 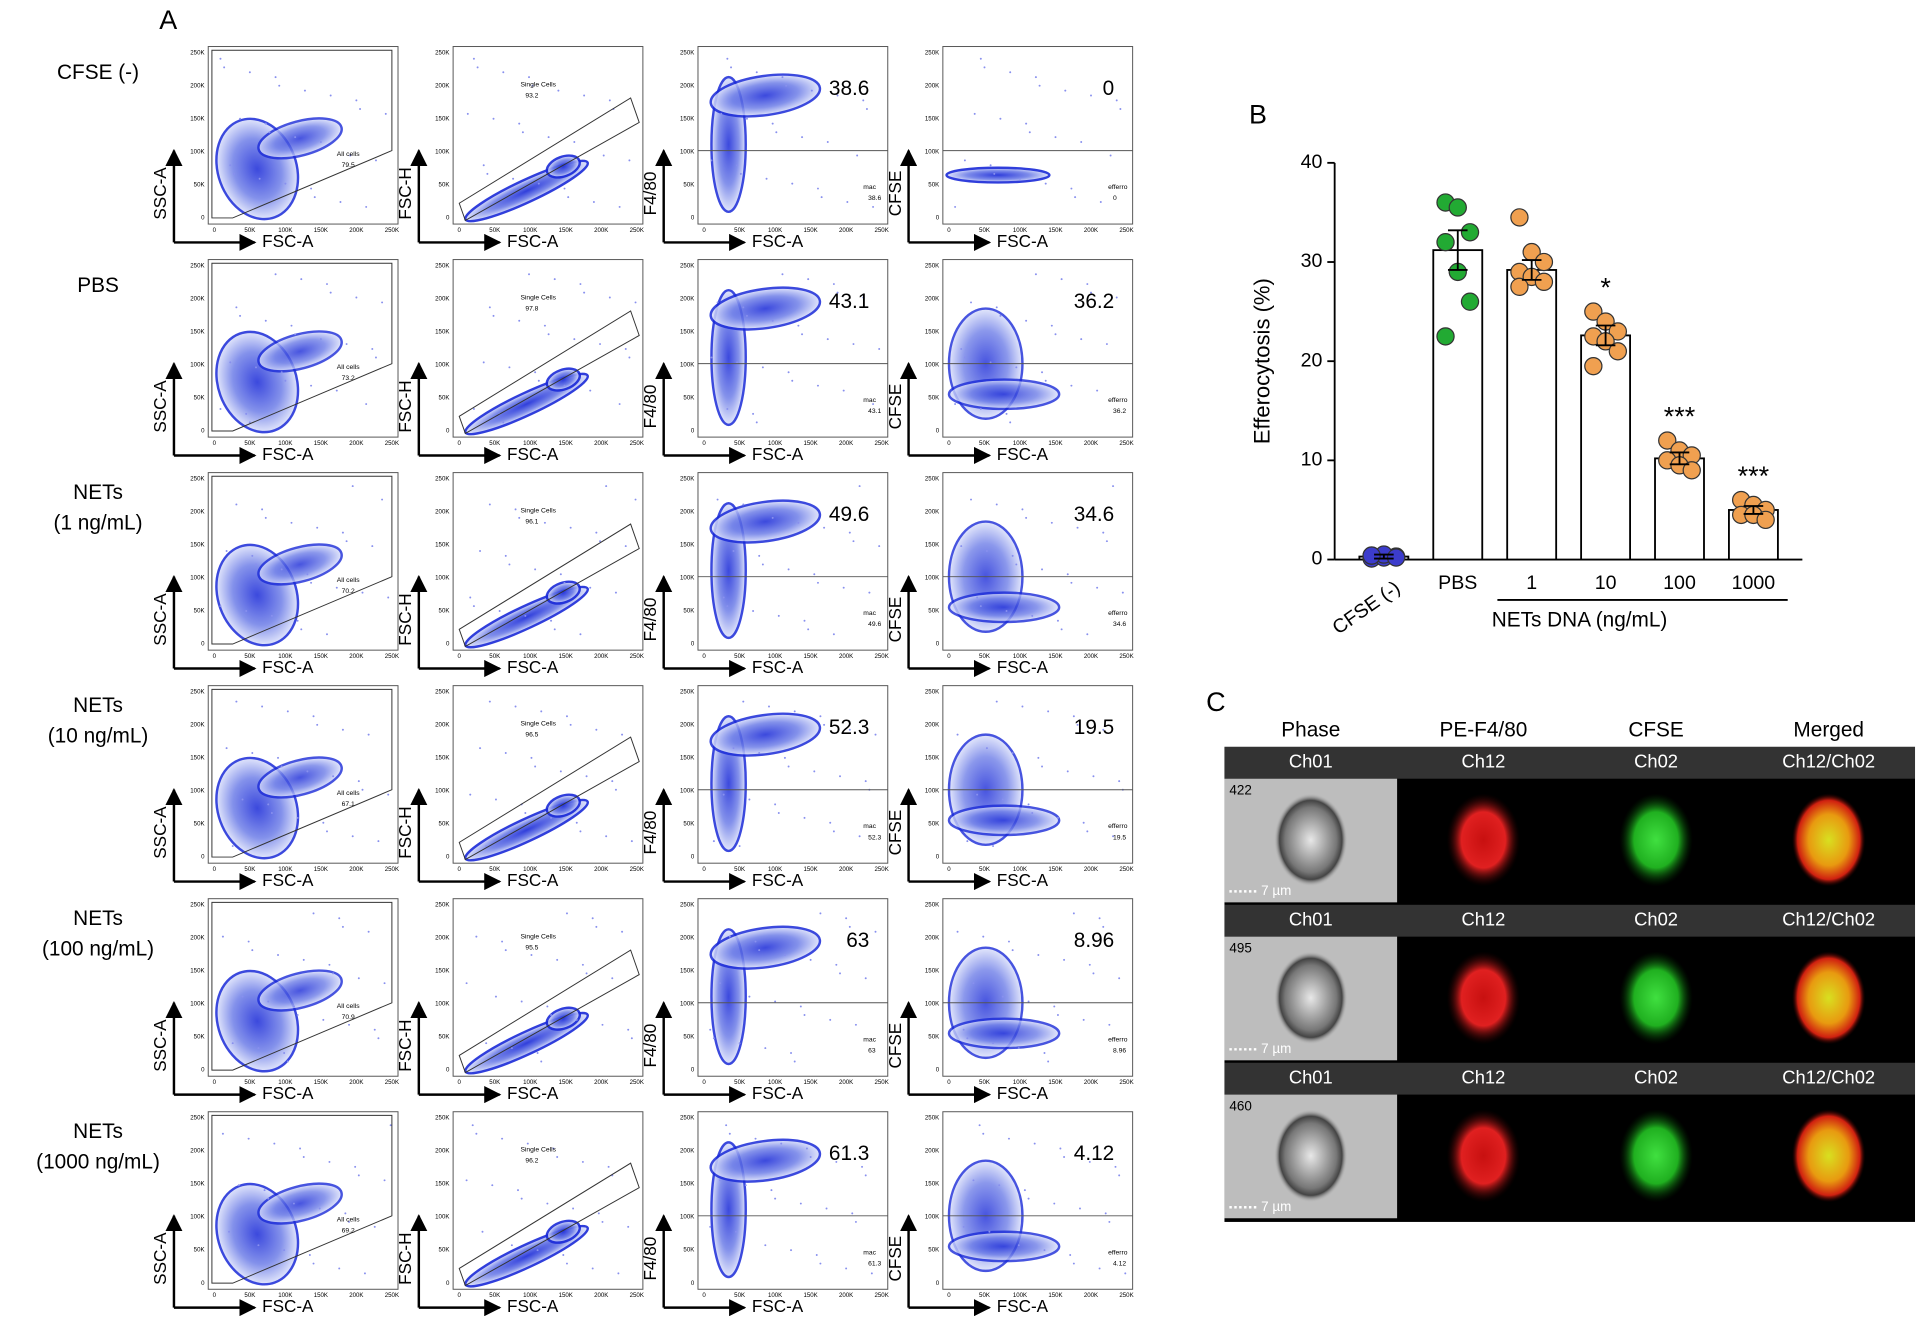 What do you see at coordinates (1570, 920) in the screenshot?
I see `channel-bar` at bounding box center [1570, 920].